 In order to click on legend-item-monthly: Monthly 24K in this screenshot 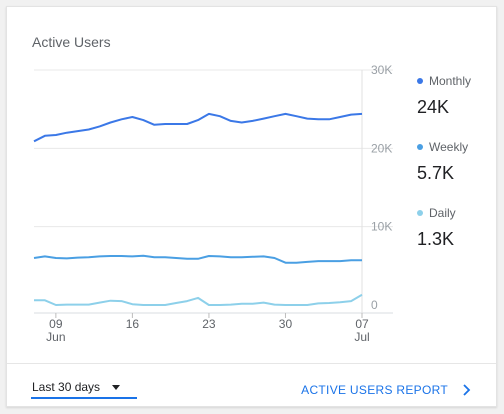, I will do `click(457, 106)`.